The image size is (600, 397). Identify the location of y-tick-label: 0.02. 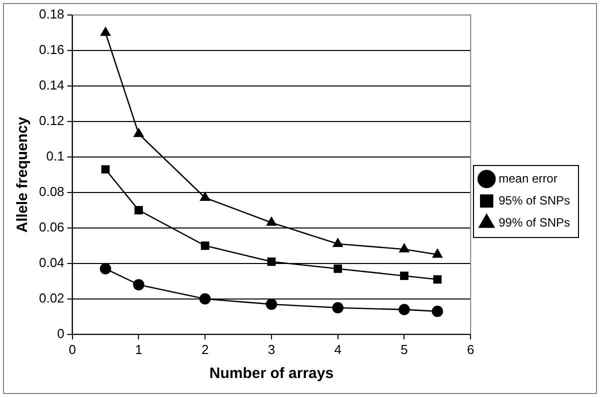
(51, 298).